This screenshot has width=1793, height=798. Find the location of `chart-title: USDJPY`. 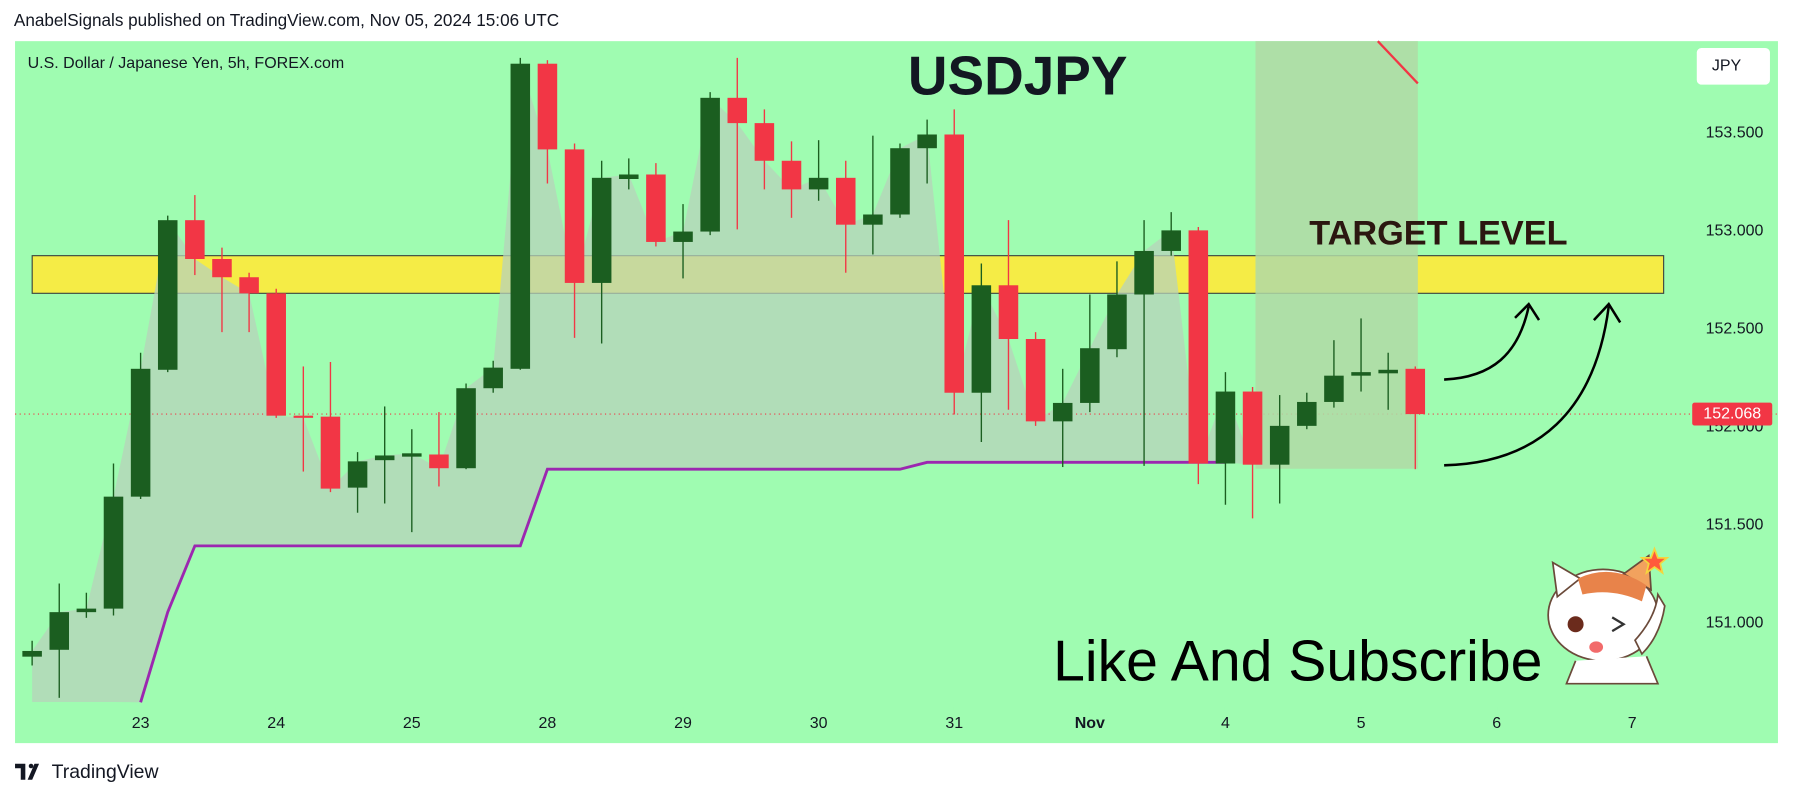

chart-title: USDJPY is located at coordinates (1018, 76).